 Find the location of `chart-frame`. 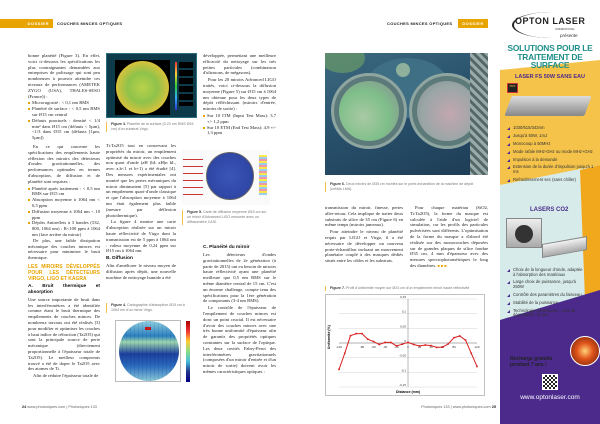

chart-frame is located at coordinates (405, 345).